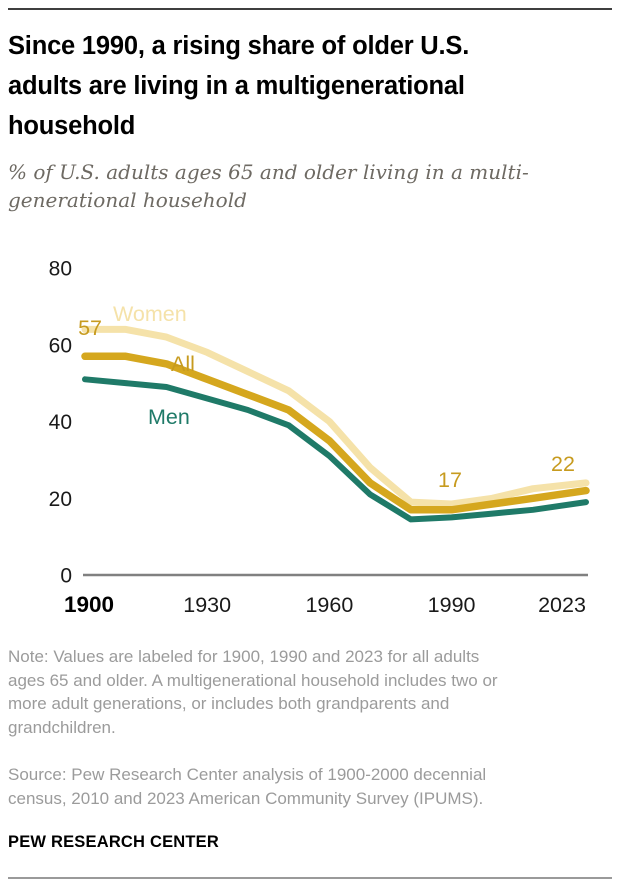 The height and width of the screenshot is (892, 620). What do you see at coordinates (239, 46) in the screenshot?
I see `page-title-line: Since 1990, a rising share of older U.S.` at bounding box center [239, 46].